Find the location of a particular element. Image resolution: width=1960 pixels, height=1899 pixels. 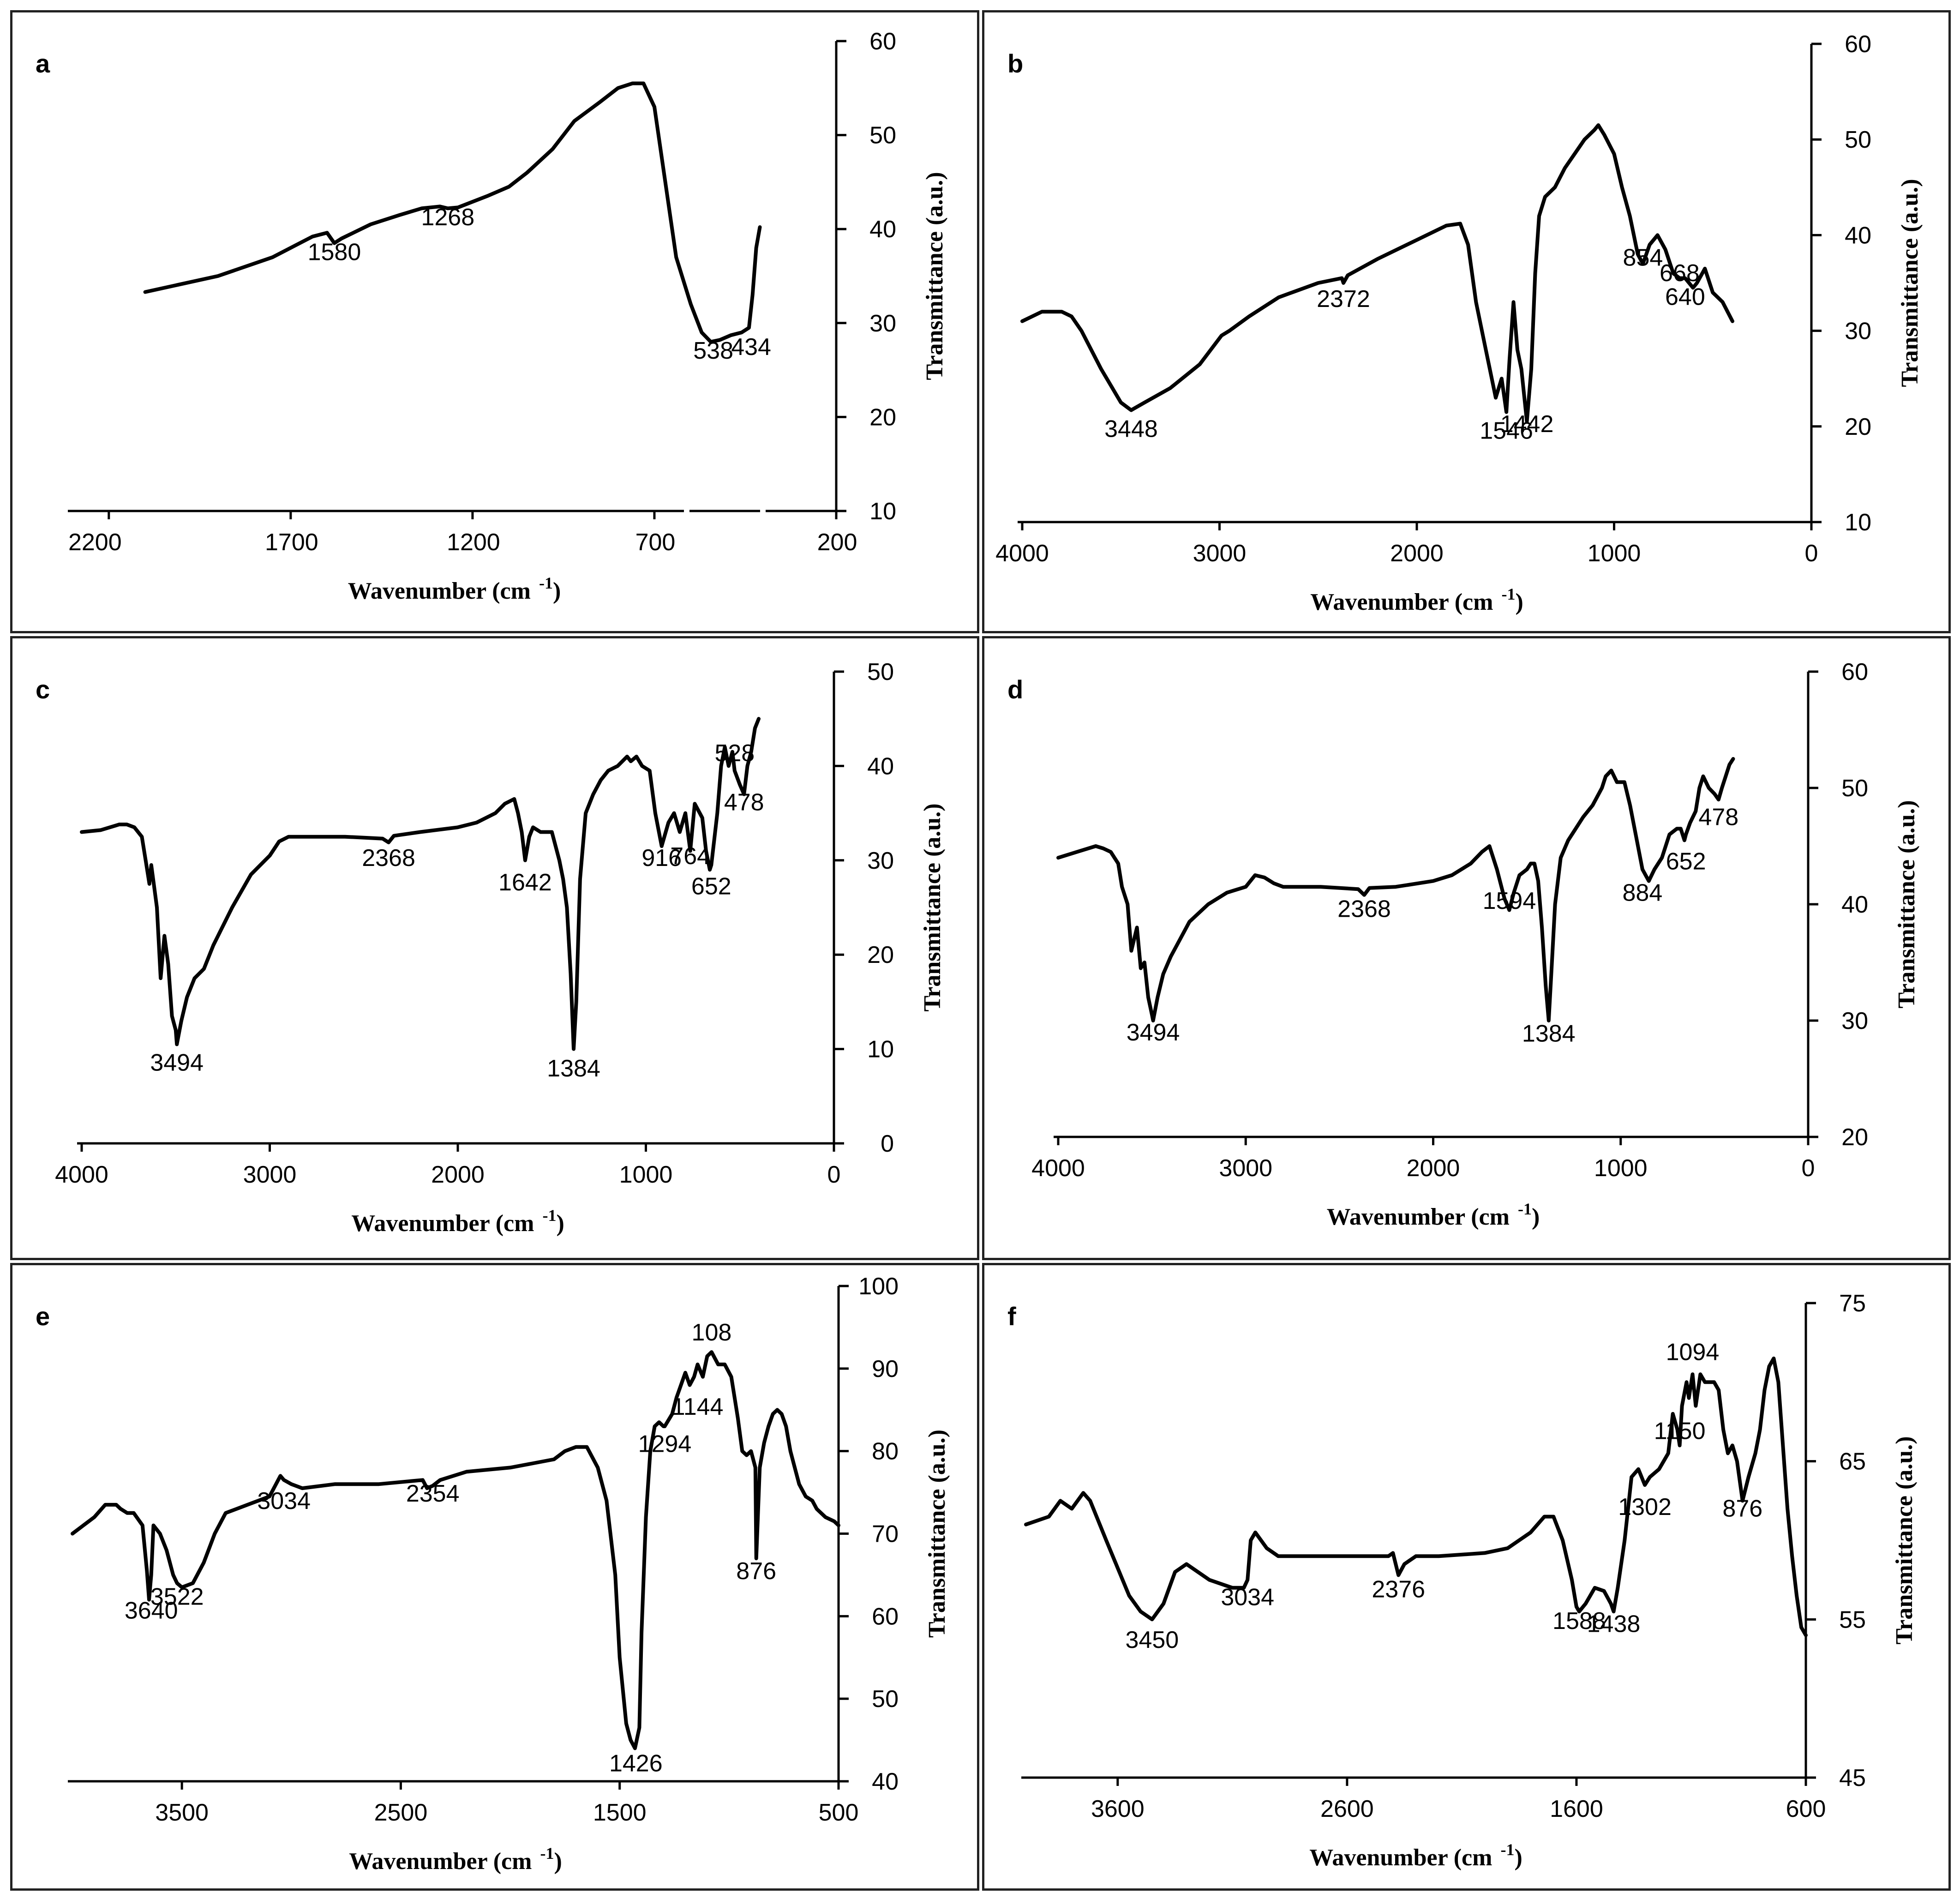

y-tick-label: 75 is located at coordinates (1853, 1303).